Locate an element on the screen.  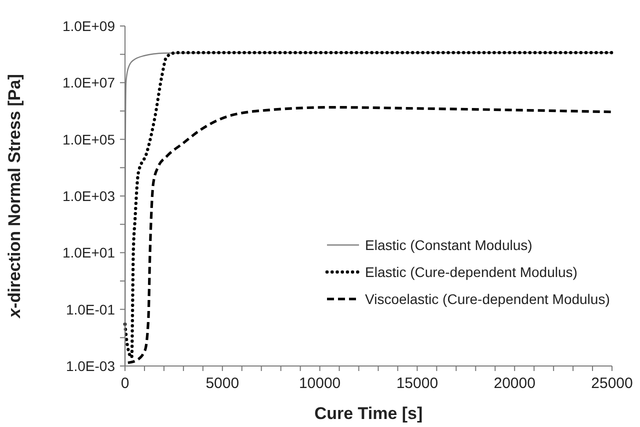
legend-label: Viscoelastic (Cure-dependent Modulus) is located at coordinates (487, 299).